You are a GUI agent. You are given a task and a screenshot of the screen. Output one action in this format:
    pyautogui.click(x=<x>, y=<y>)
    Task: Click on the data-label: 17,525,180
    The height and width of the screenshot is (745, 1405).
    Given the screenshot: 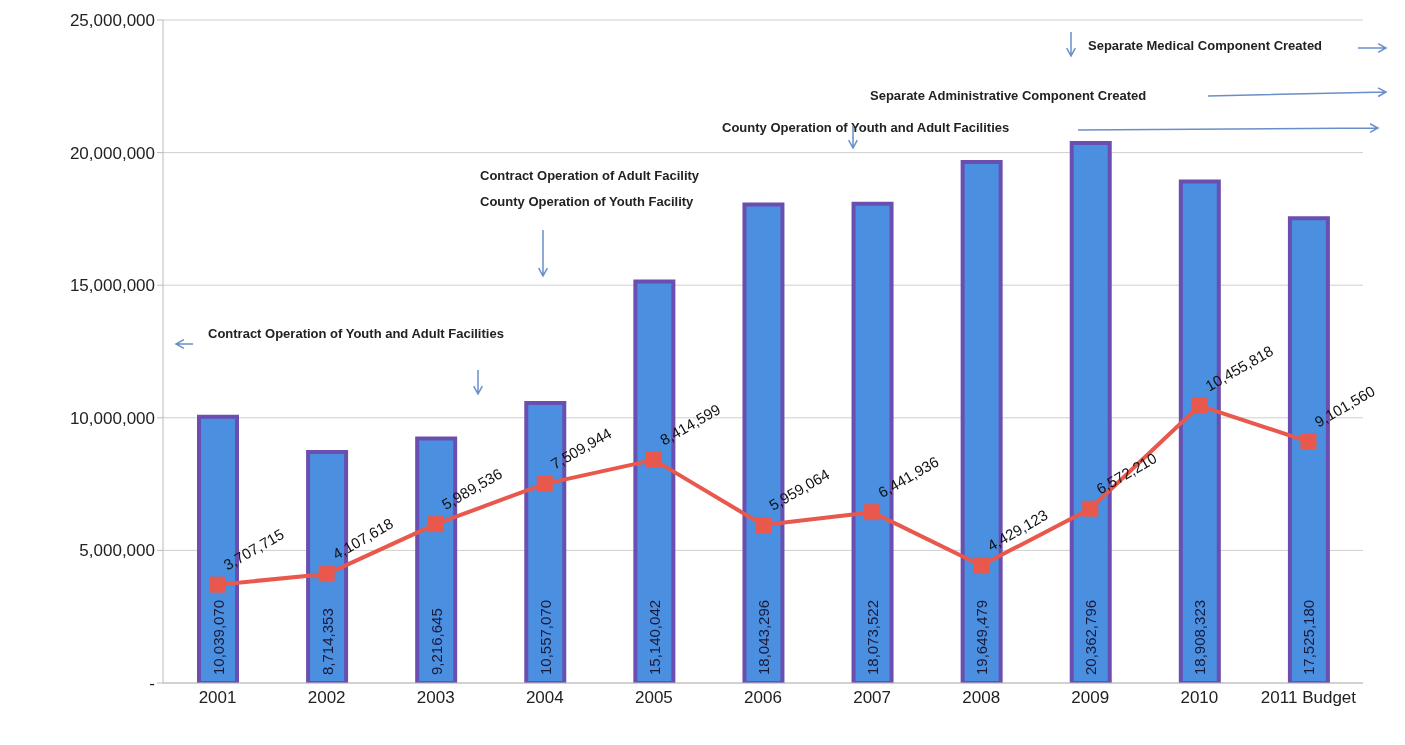 What is the action you would take?
    pyautogui.click(x=1309, y=637)
    